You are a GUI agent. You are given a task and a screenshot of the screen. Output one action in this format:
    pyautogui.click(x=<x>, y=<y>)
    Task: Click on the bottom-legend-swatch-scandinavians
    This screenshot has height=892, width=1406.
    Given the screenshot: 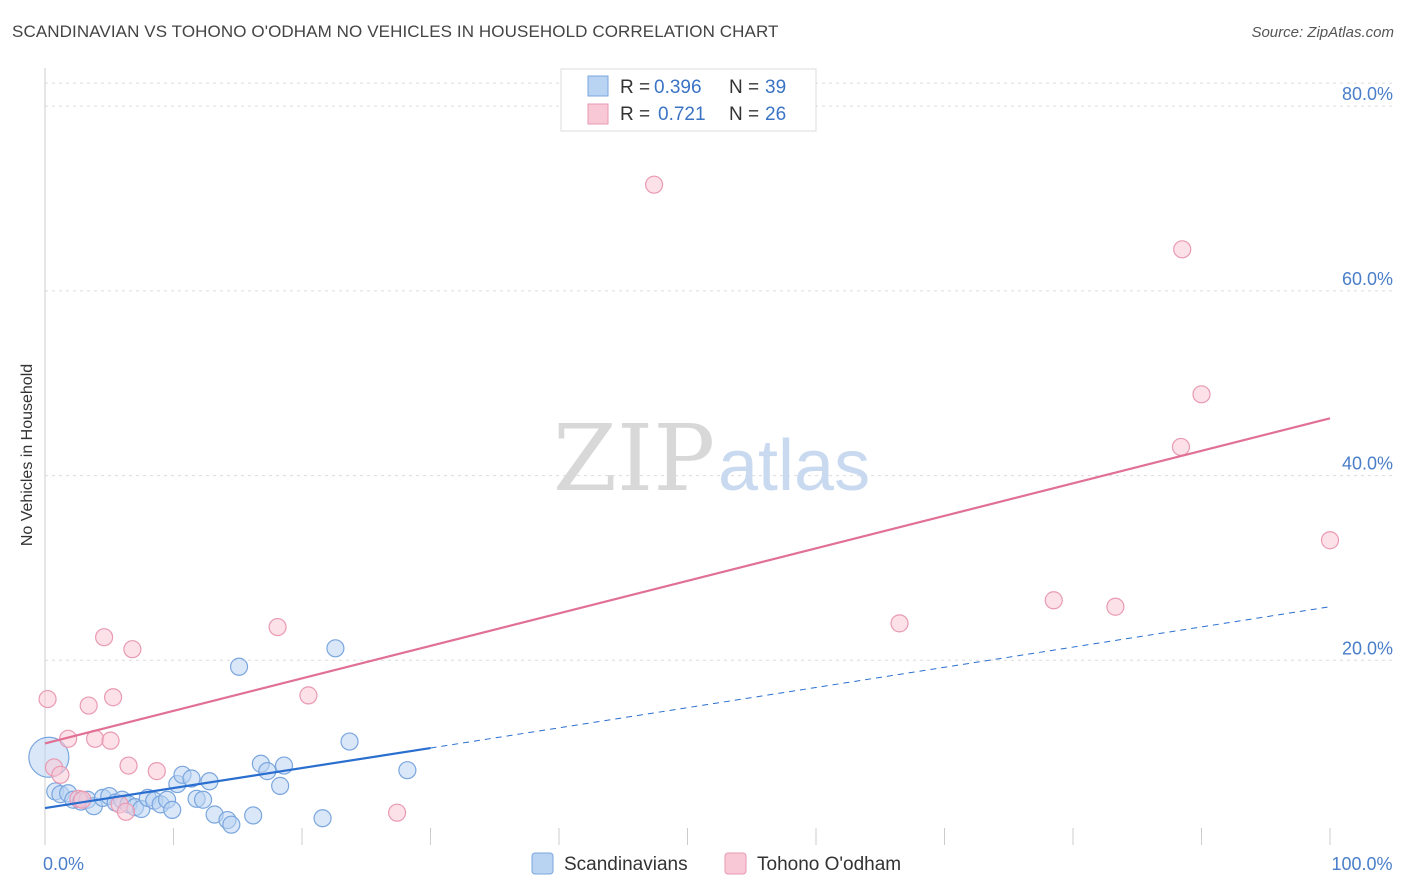 What is the action you would take?
    pyautogui.click(x=542, y=863)
    